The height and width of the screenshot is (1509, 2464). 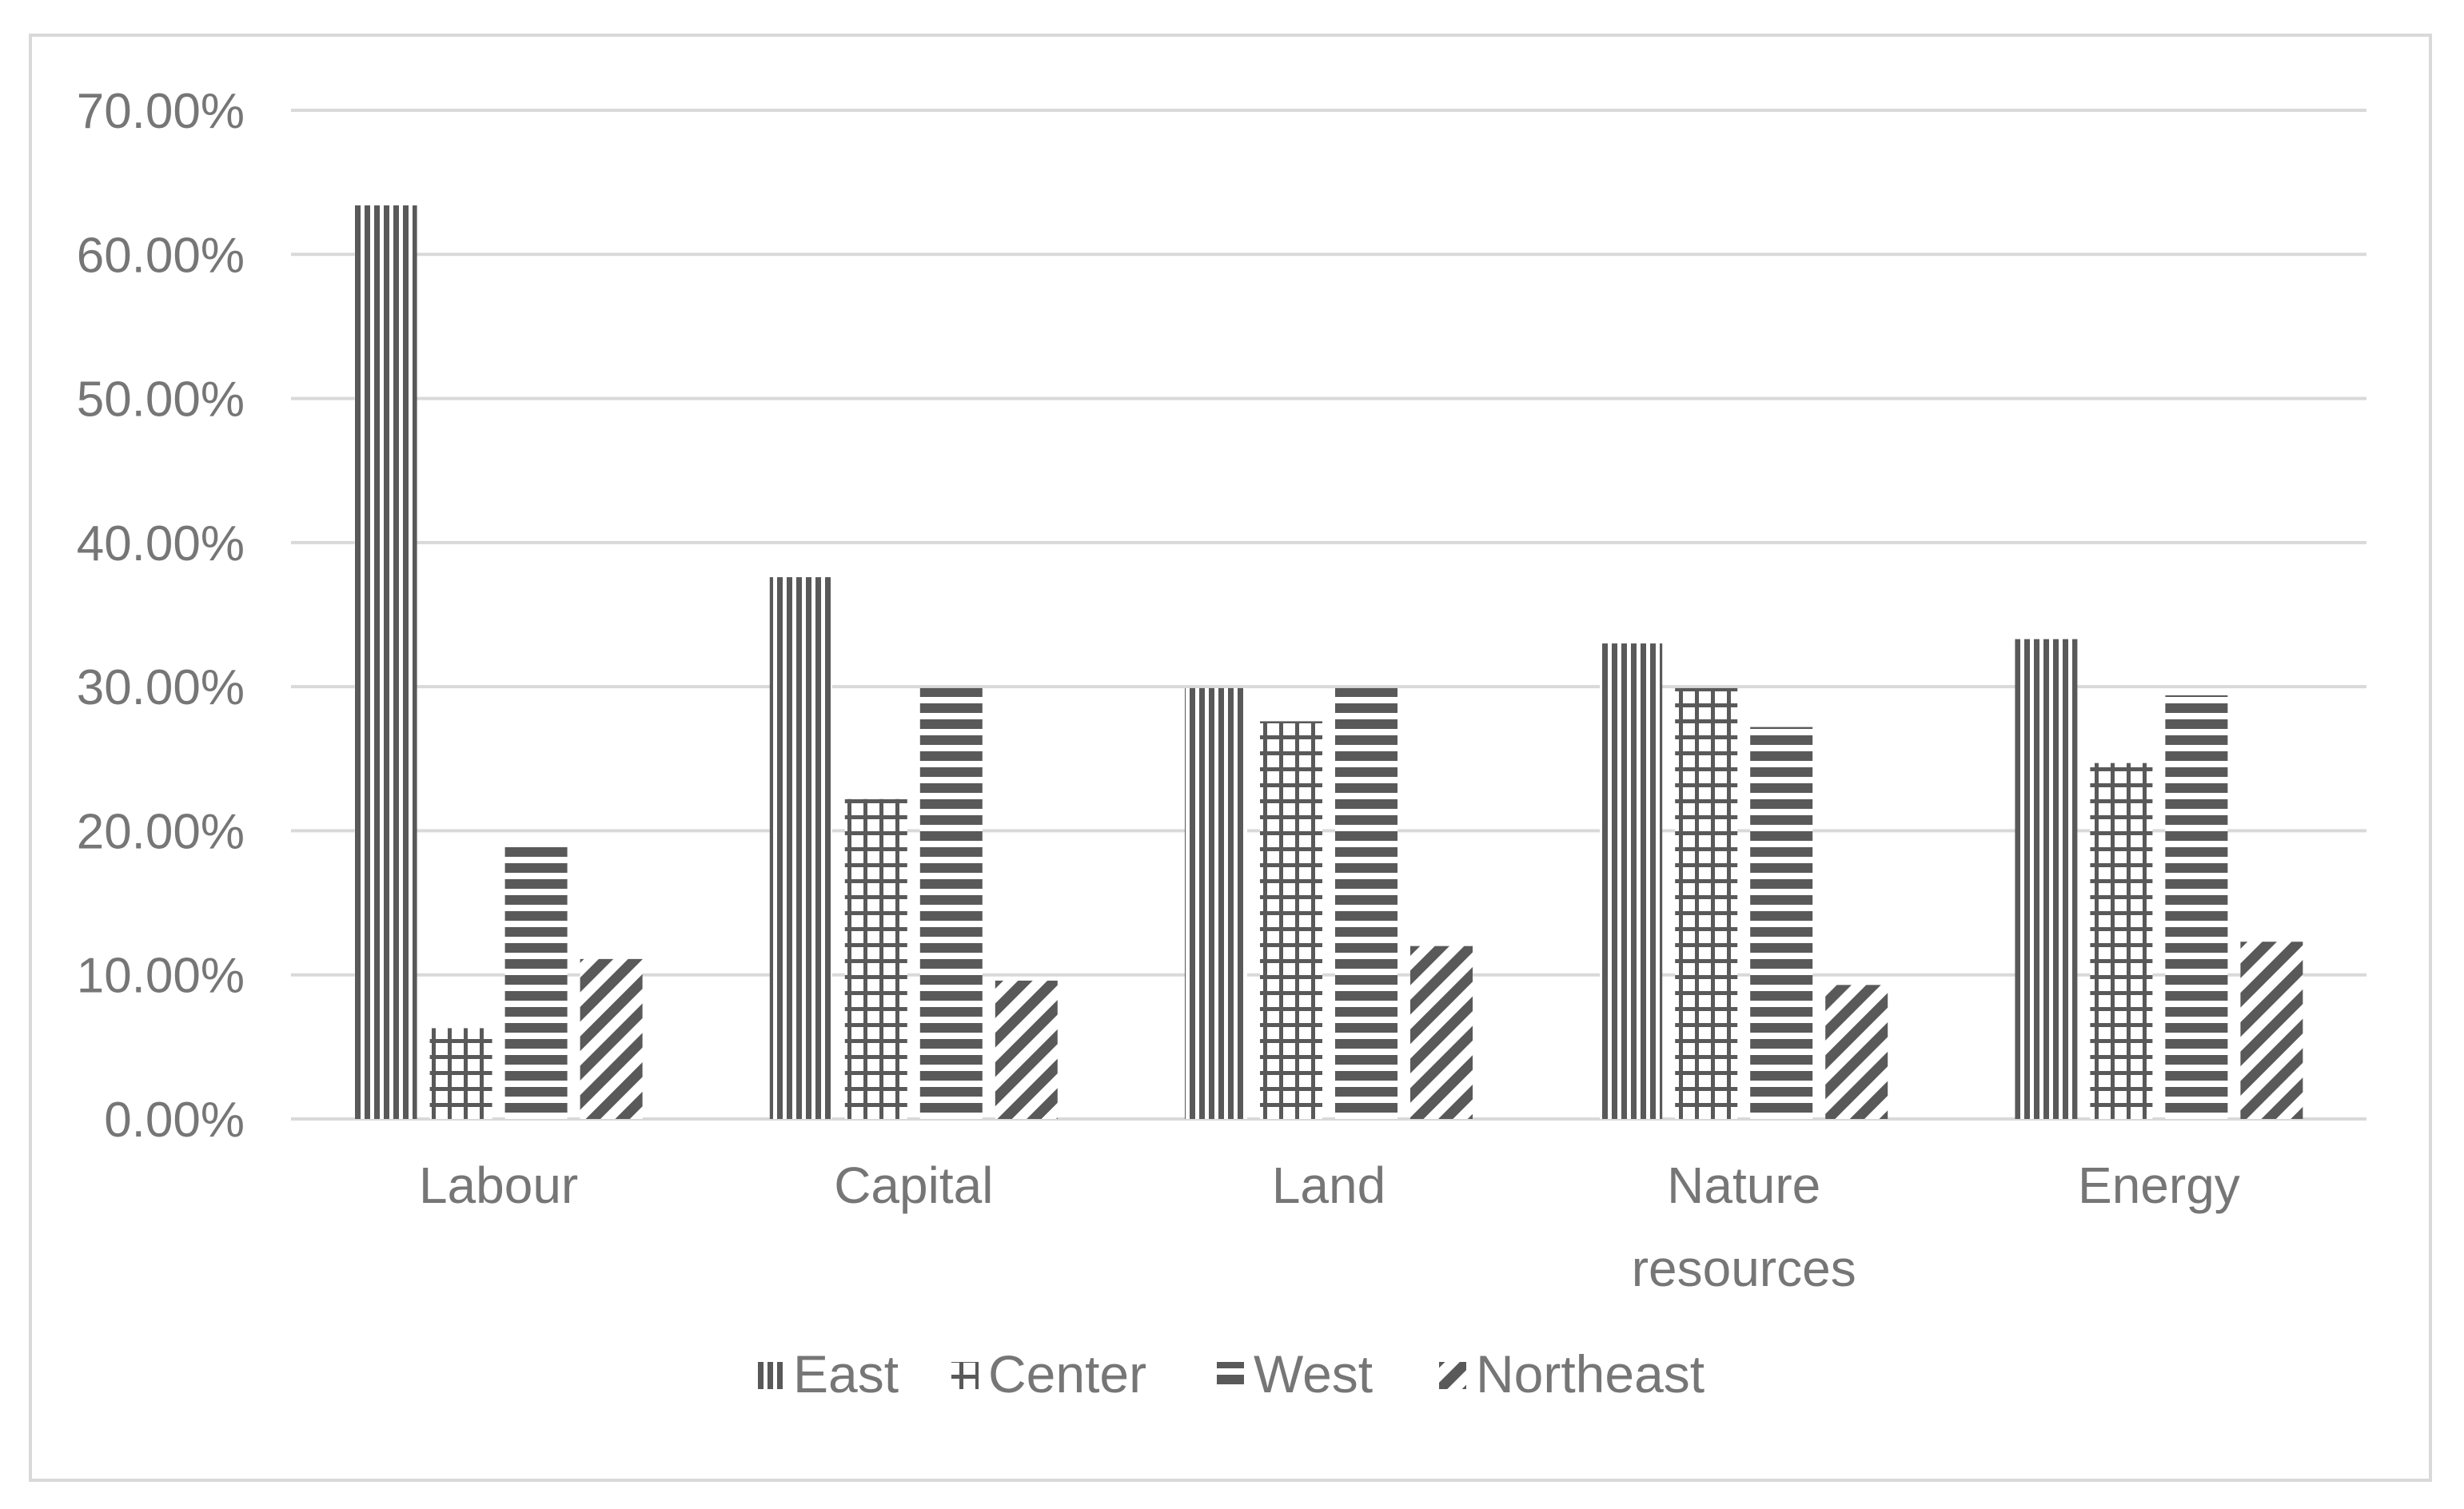 What do you see at coordinates (1313, 1373) in the screenshot?
I see `legend-label-west: West` at bounding box center [1313, 1373].